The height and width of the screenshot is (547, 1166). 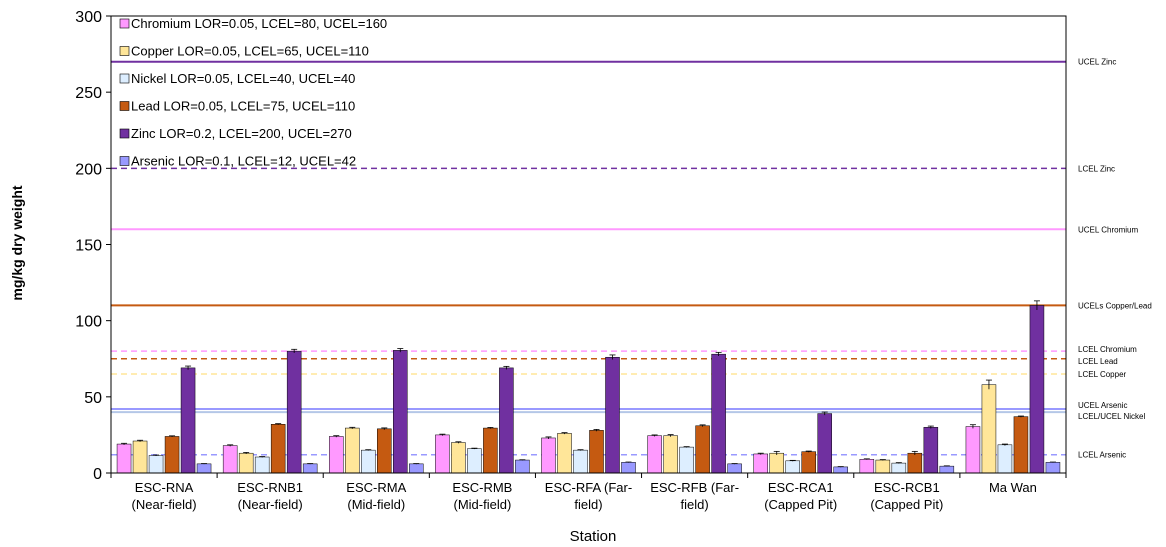 I want to click on reference-line-label: LCEL/UCEL Nickel, so click(x=1112, y=416).